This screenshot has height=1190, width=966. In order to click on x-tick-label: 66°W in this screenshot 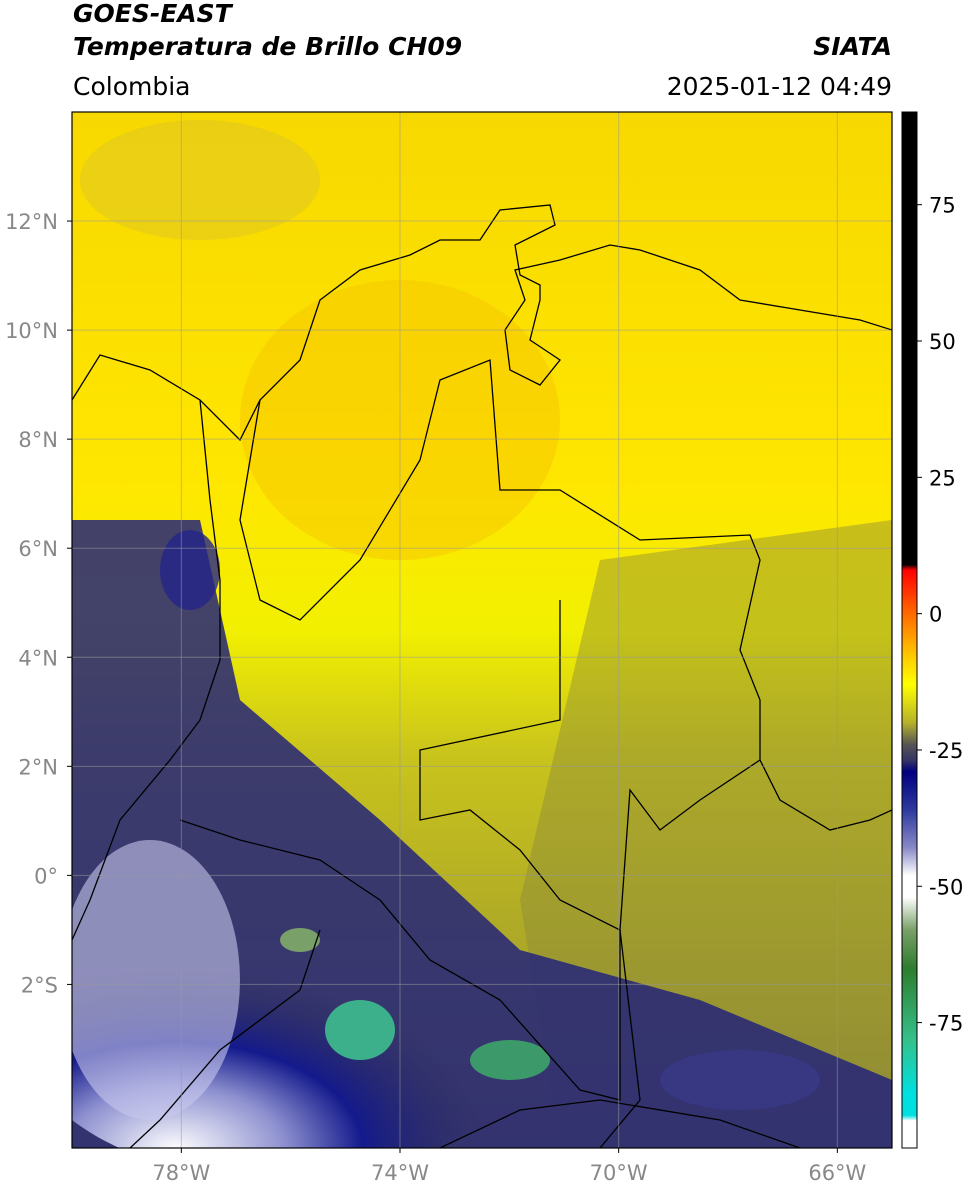, I will do `click(837, 1173)`.